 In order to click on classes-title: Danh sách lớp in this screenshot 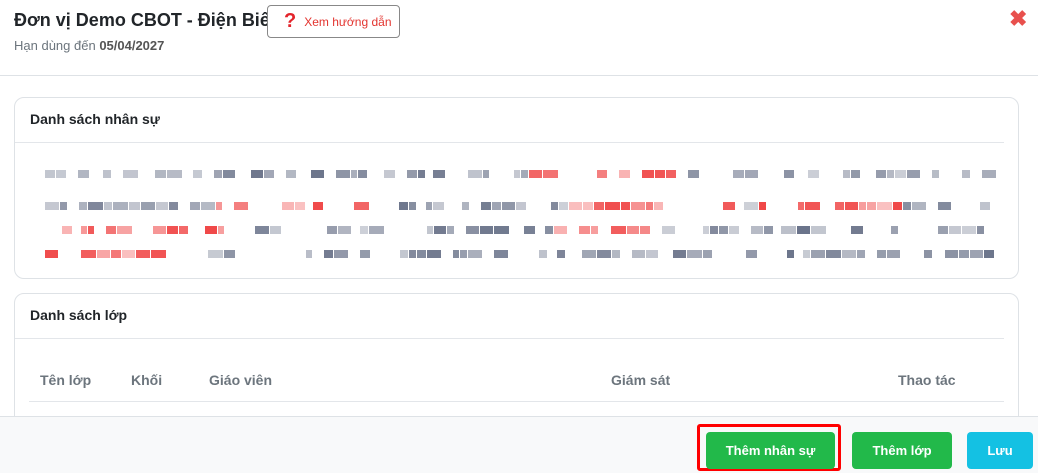, I will do `click(509, 316)`.